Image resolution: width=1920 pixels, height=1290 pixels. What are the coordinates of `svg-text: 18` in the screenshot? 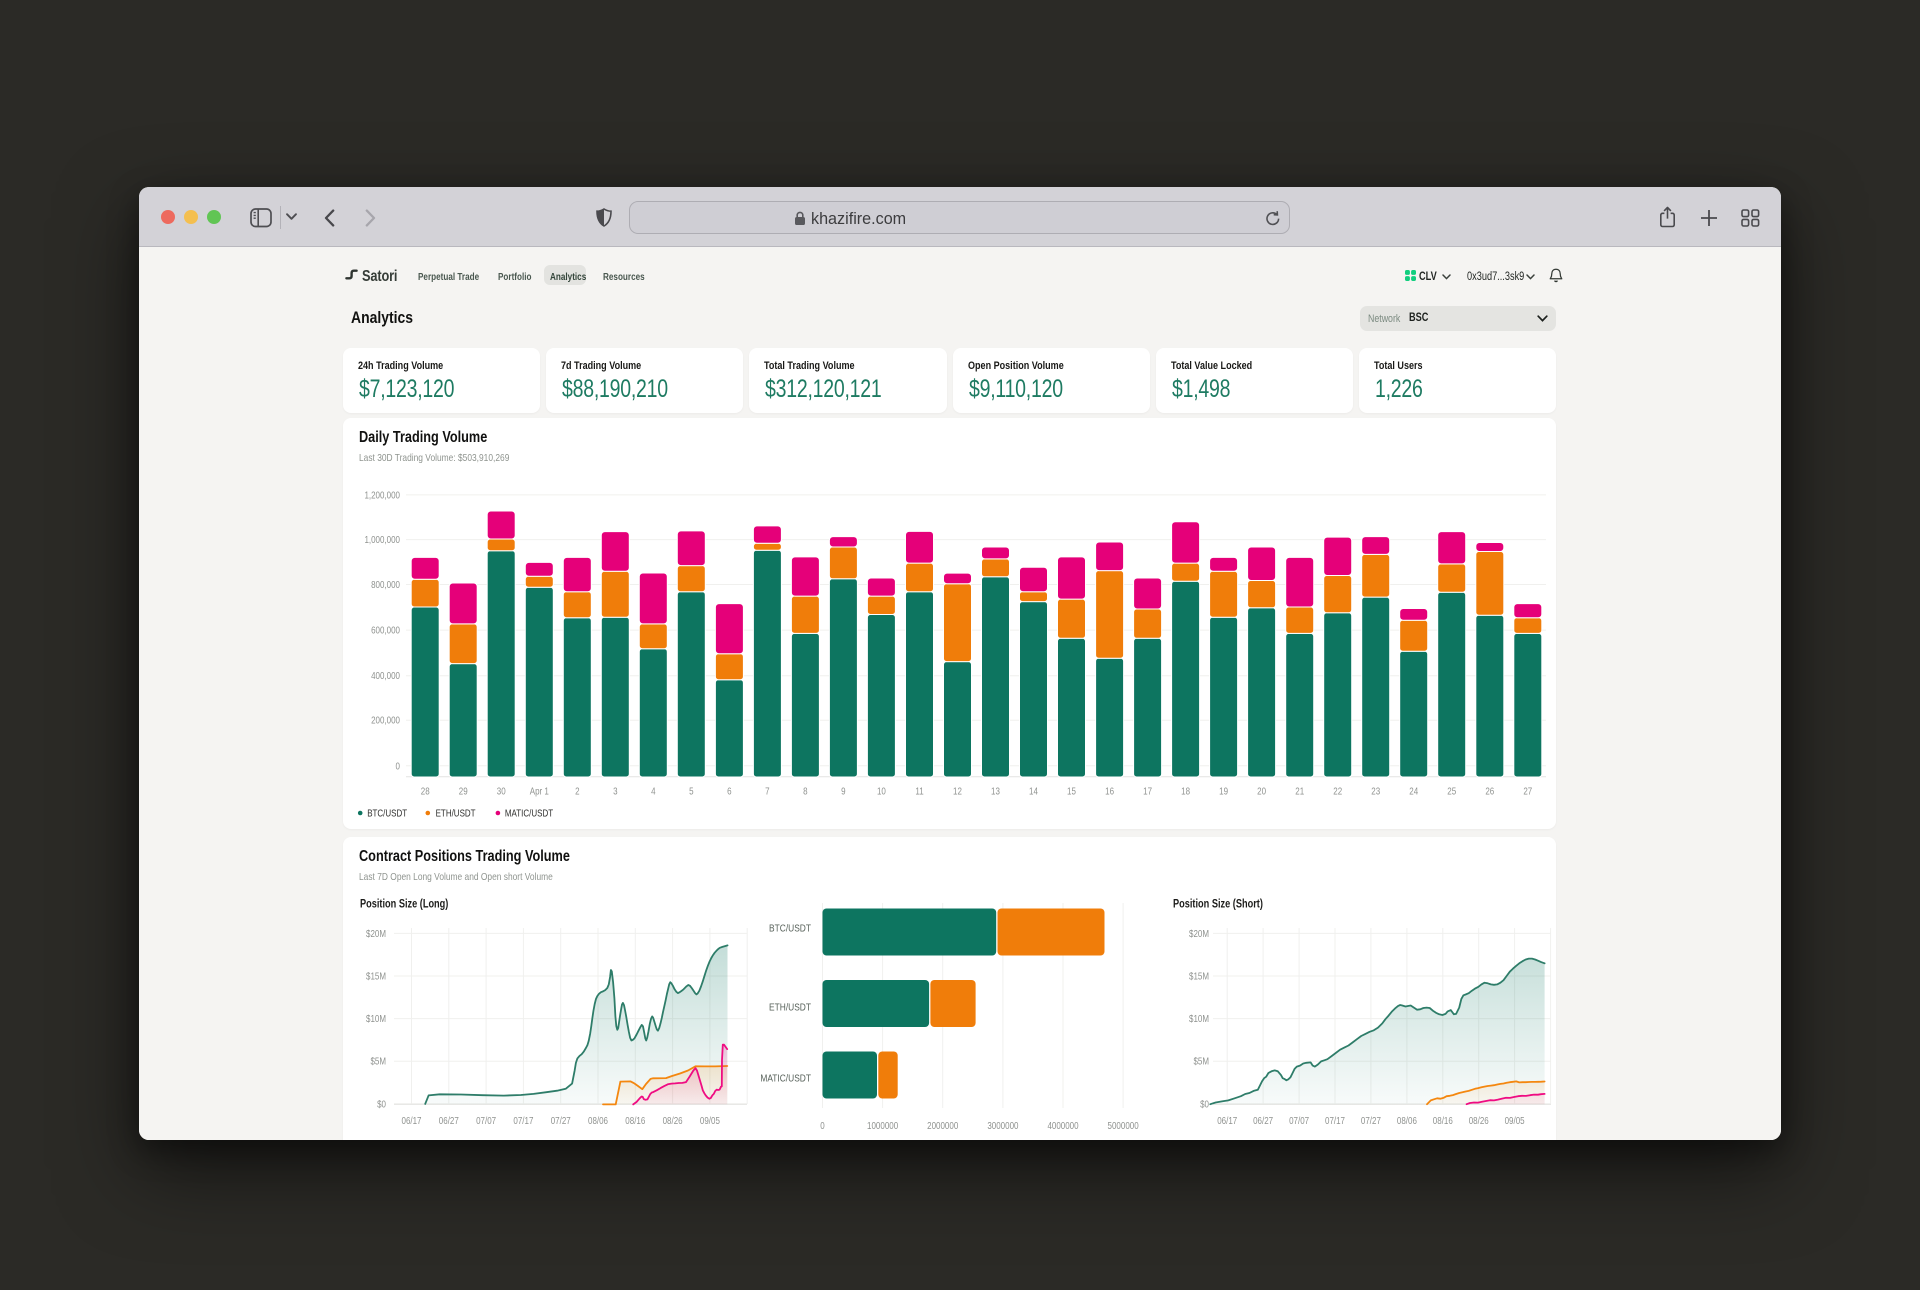 It's located at (1185, 791).